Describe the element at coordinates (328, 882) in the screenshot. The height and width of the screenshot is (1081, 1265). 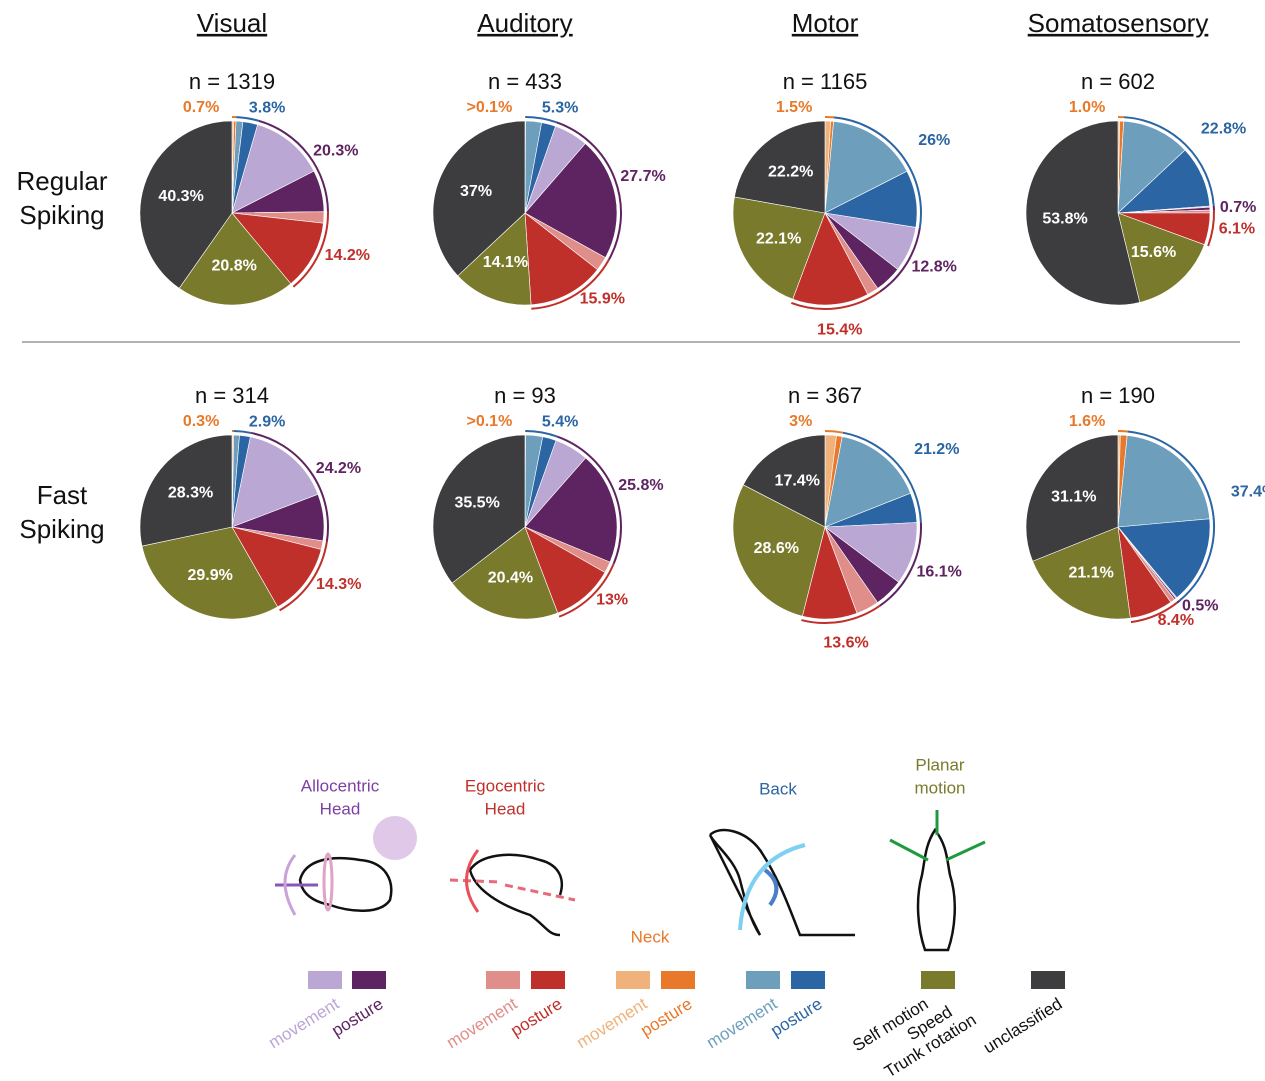
I see `allocentric-axis` at that location.